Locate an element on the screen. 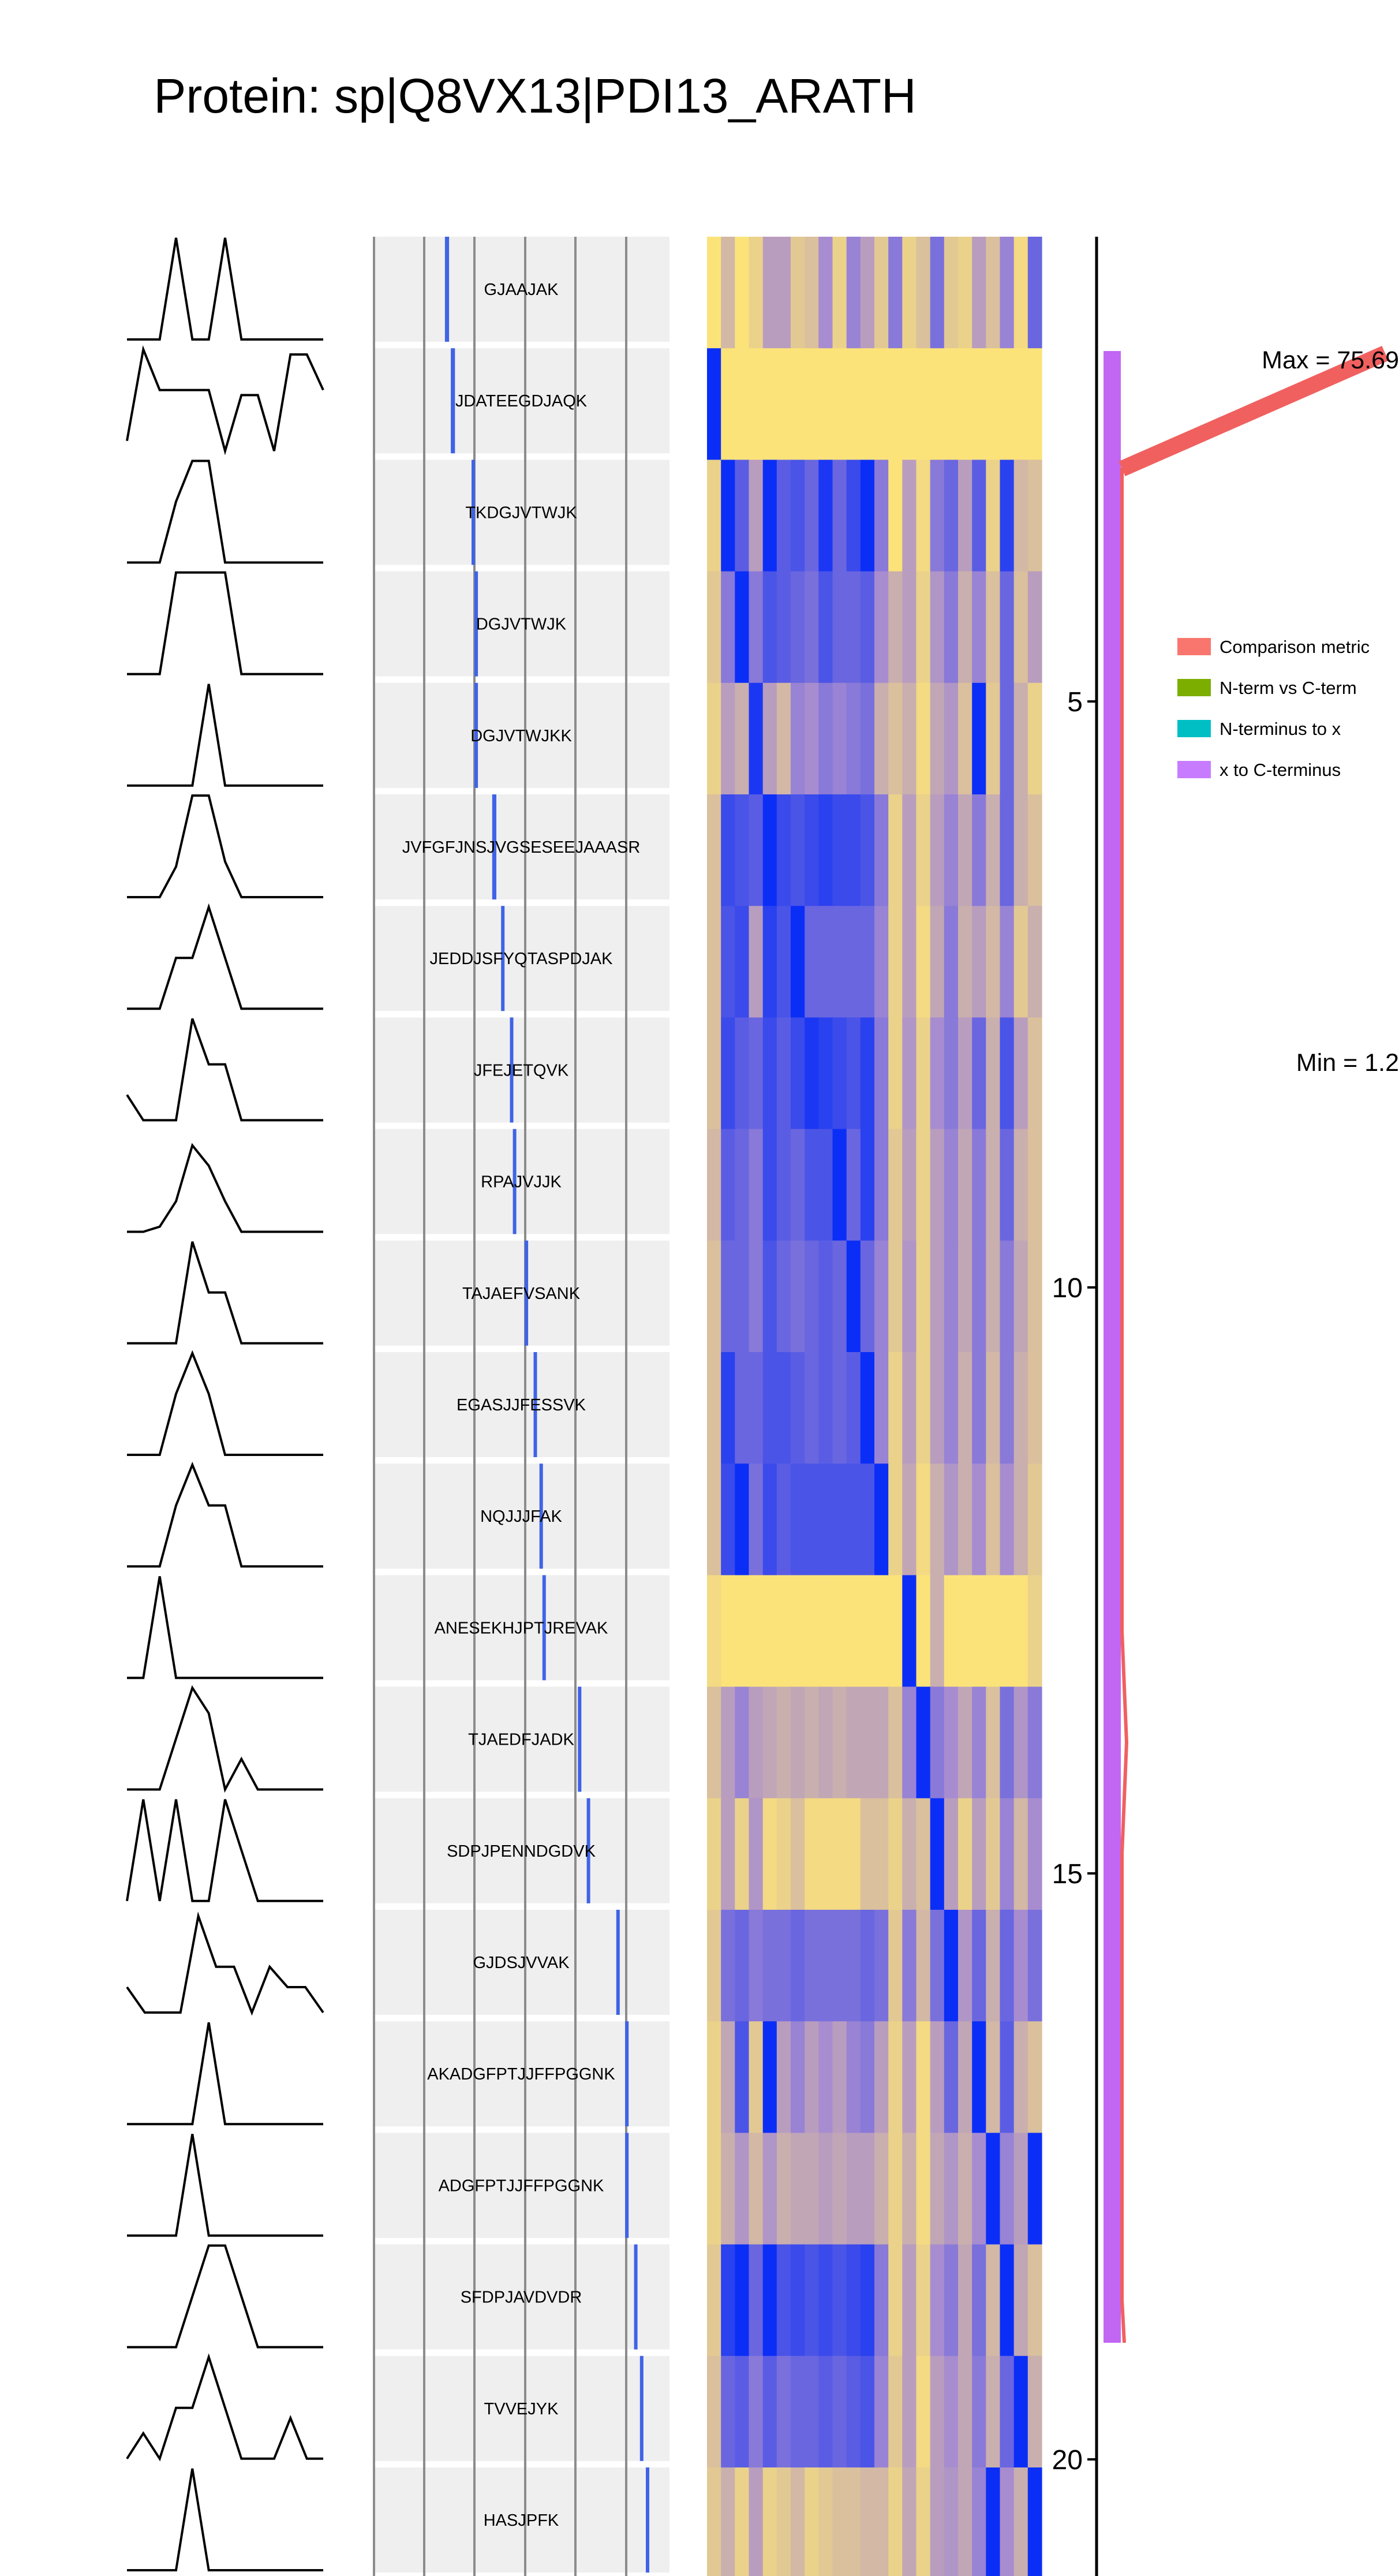  elution-profiles is located at coordinates (225, 1404).